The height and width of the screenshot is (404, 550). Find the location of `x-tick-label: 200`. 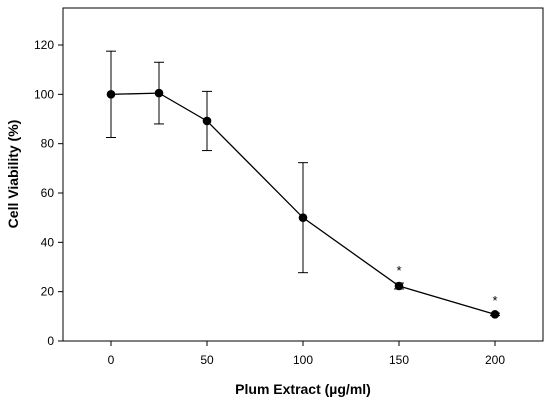

x-tick-label: 200 is located at coordinates (495, 360).